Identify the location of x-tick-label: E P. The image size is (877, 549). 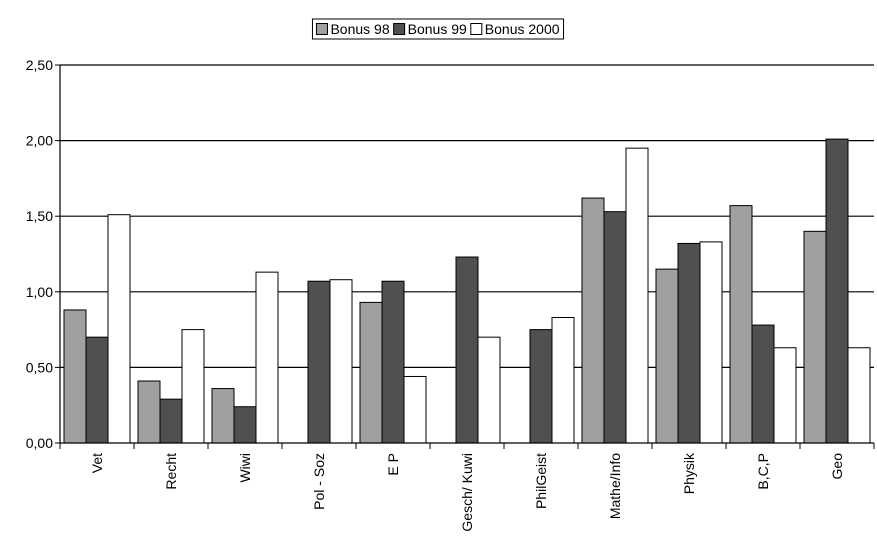
(393, 464).